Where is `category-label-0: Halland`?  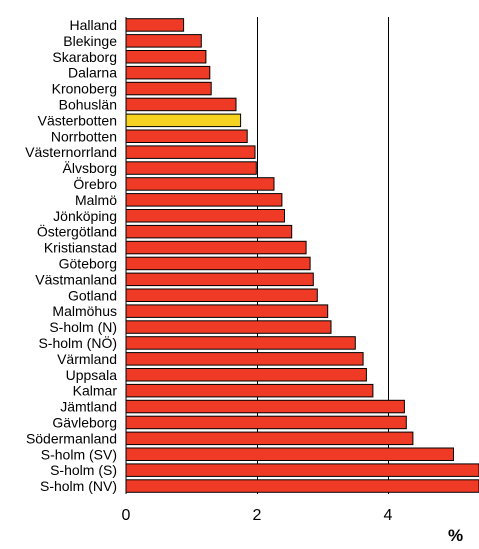
category-label-0: Halland is located at coordinates (93, 25).